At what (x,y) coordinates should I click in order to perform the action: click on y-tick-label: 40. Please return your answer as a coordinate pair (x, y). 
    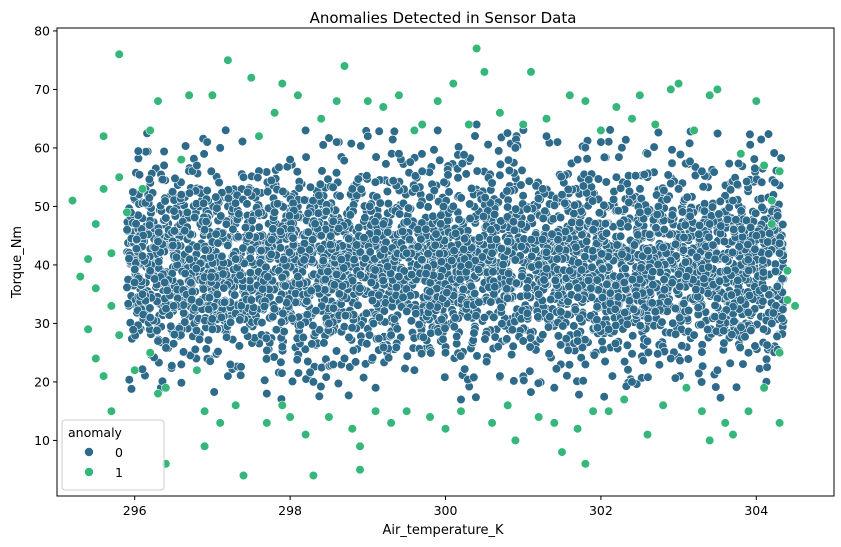
    Looking at the image, I should click on (42, 264).